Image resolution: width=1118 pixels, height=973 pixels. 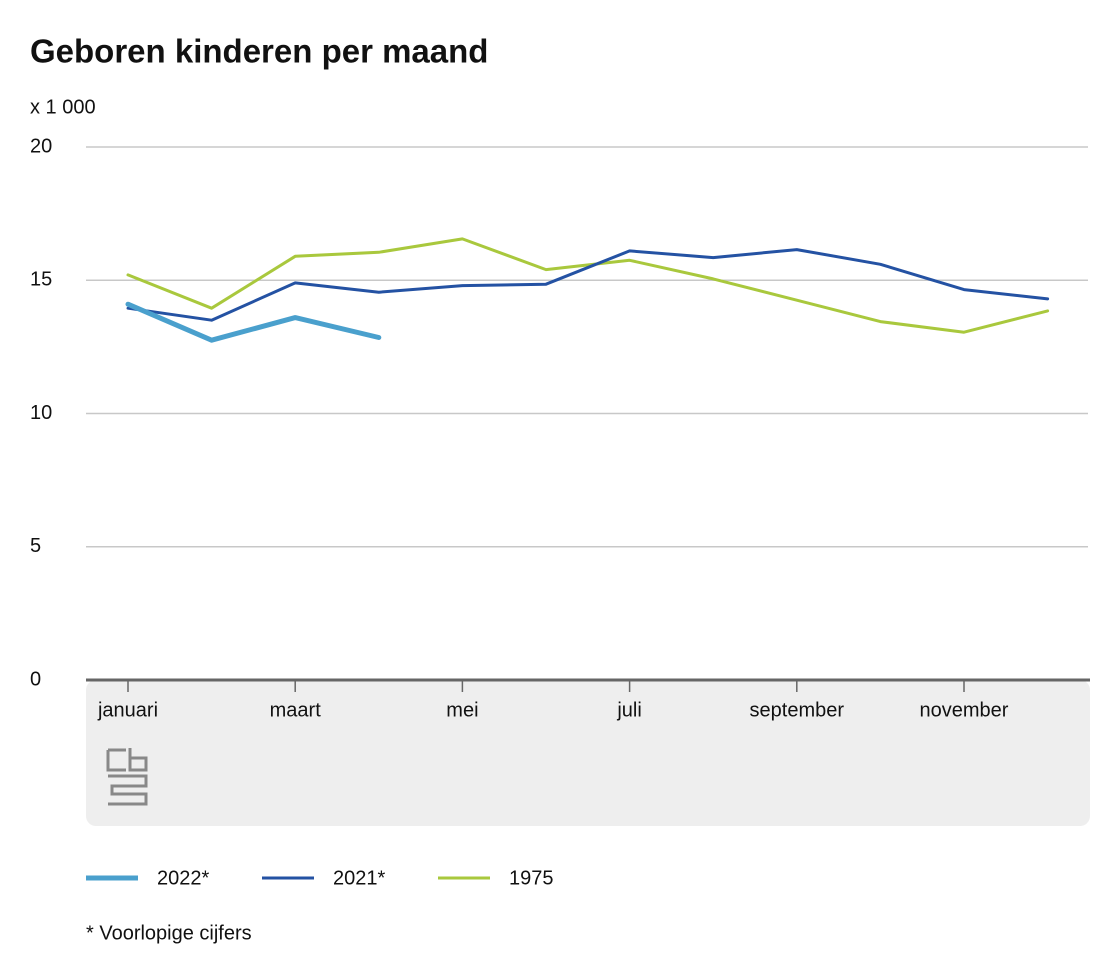 I want to click on x-tick-label: januari, so click(x=127, y=710).